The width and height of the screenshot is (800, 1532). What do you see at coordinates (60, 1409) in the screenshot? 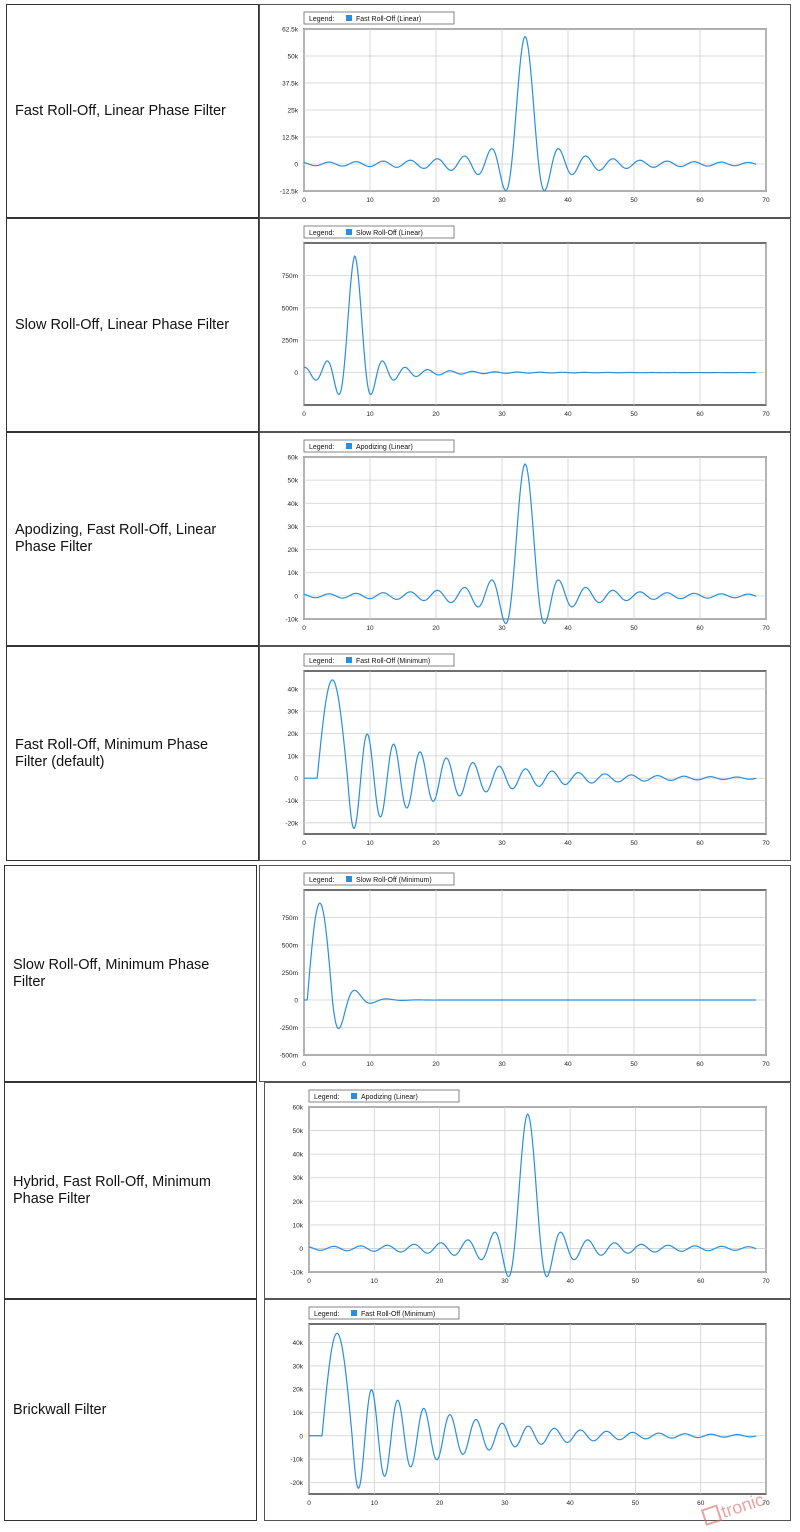
I see `filter-name: Brickwall Filter` at bounding box center [60, 1409].